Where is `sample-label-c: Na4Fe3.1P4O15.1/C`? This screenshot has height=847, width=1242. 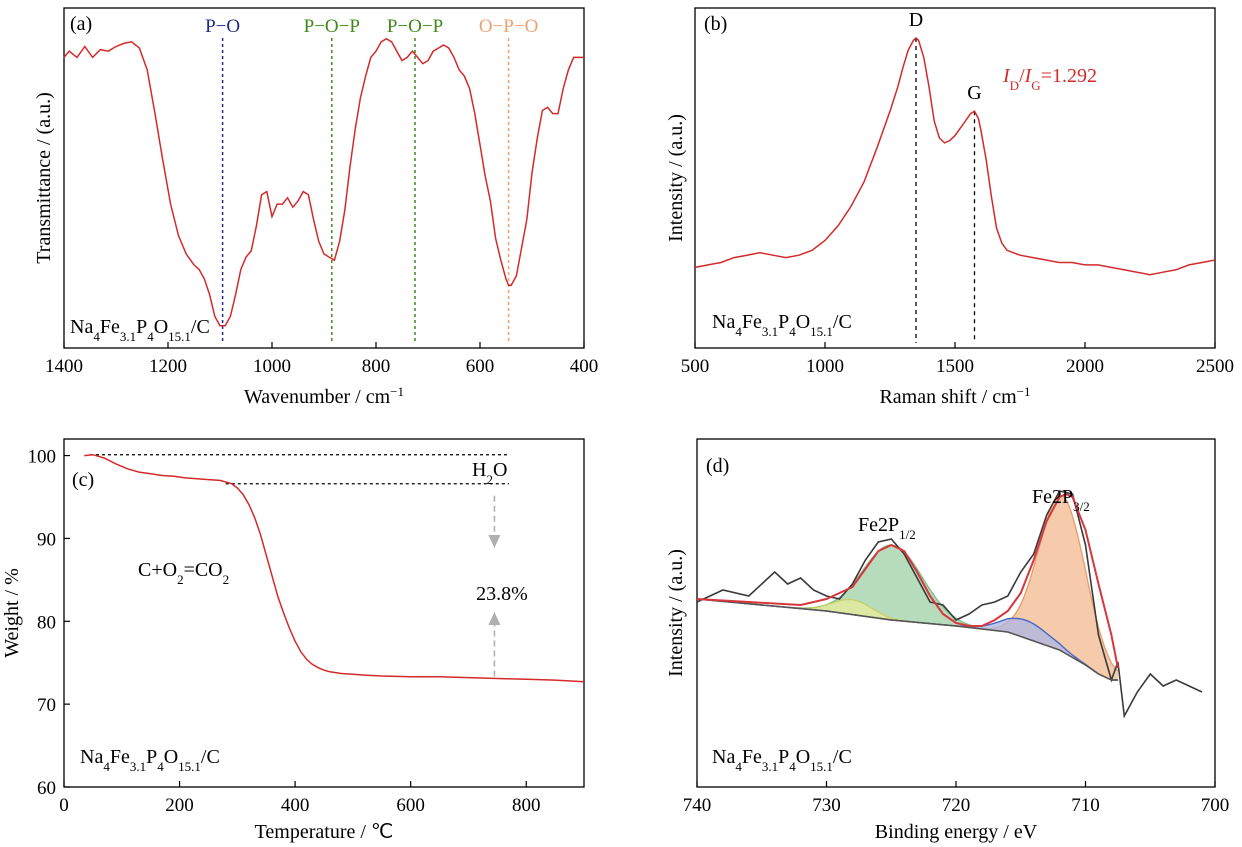
sample-label-c: Na4Fe3.1P4O15.1/C is located at coordinates (150, 760).